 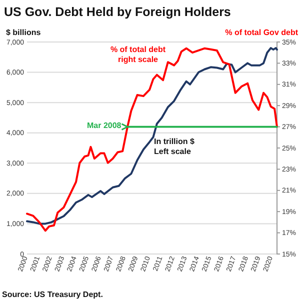 I want to click on annotation: In trillion $ Left scale, so click(x=174, y=146).